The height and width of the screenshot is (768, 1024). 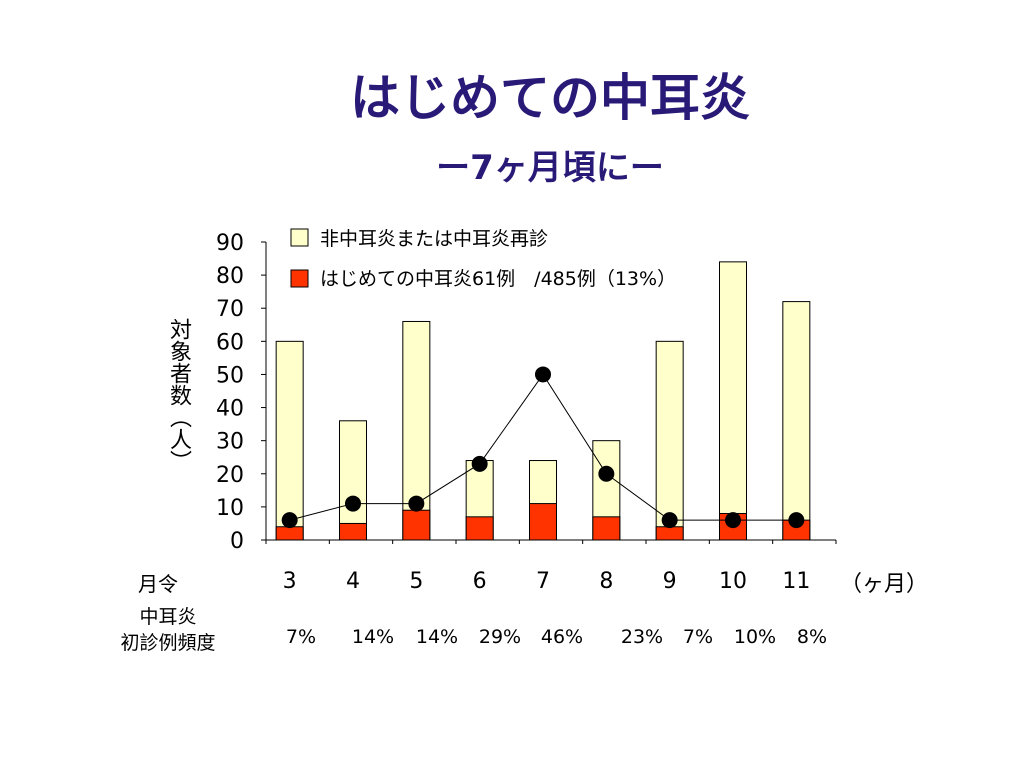 What do you see at coordinates (299, 278) in the screenshot?
I see `legend-swatch-first` at bounding box center [299, 278].